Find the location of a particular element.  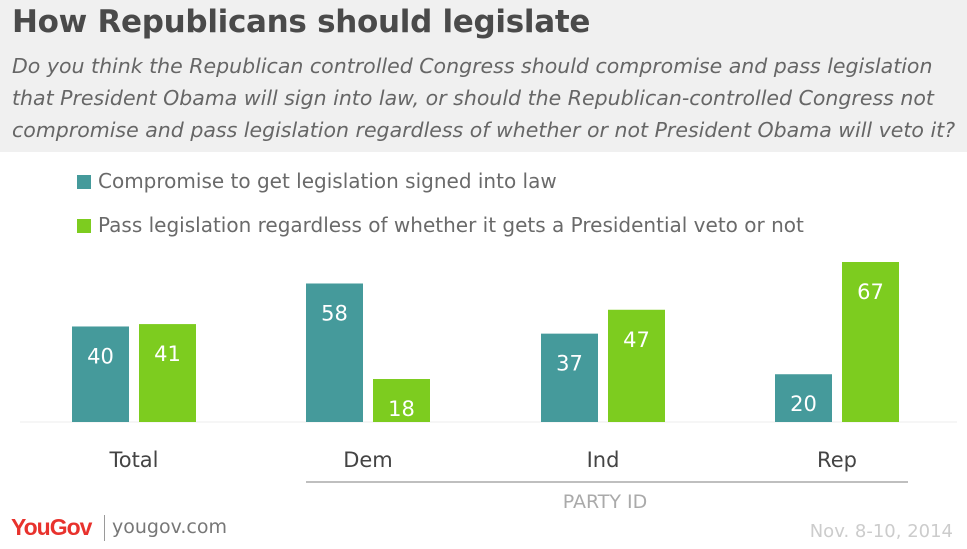

footer-divider is located at coordinates (104, 528).